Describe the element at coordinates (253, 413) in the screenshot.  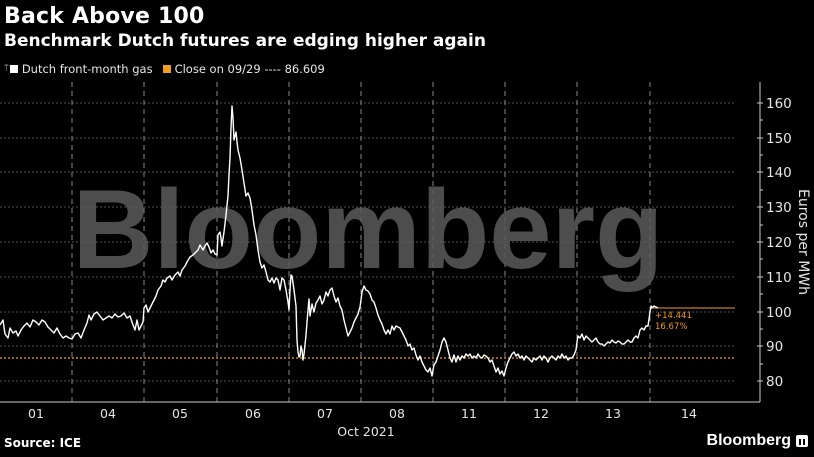
I see `svg-text: 06` at that location.